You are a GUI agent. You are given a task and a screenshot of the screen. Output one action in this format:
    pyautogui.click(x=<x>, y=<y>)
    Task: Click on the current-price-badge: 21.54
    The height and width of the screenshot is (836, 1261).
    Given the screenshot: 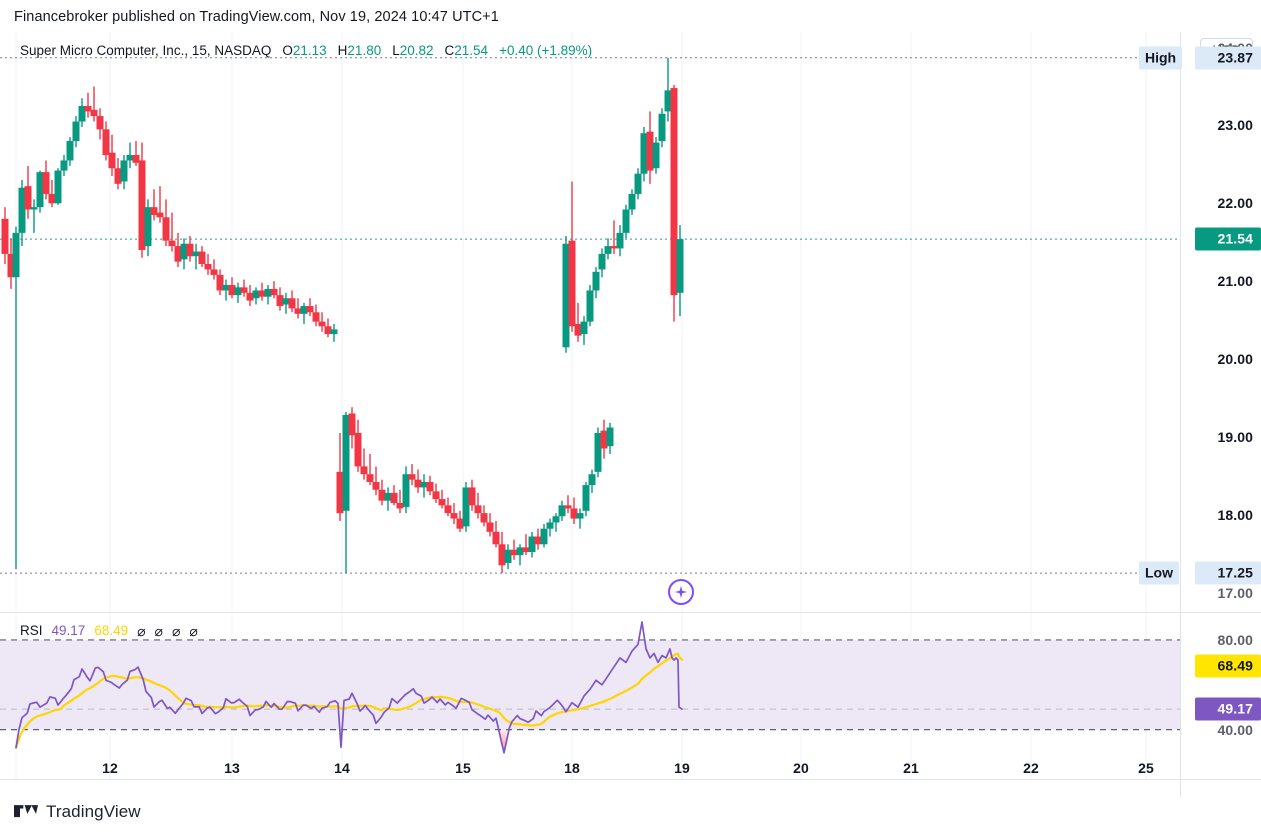 What is the action you would take?
    pyautogui.click(x=1228, y=239)
    